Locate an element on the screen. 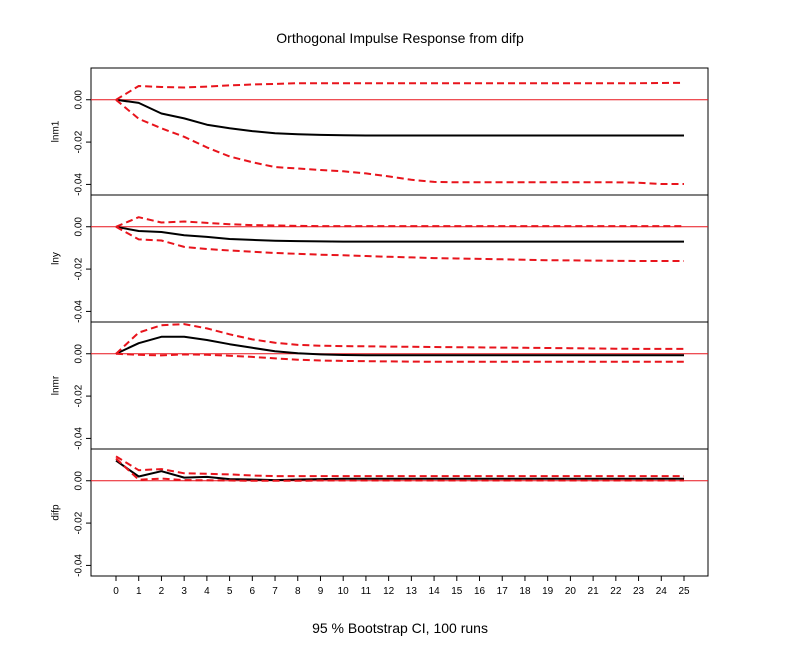  x-tick-label: 22 is located at coordinates (616, 591).